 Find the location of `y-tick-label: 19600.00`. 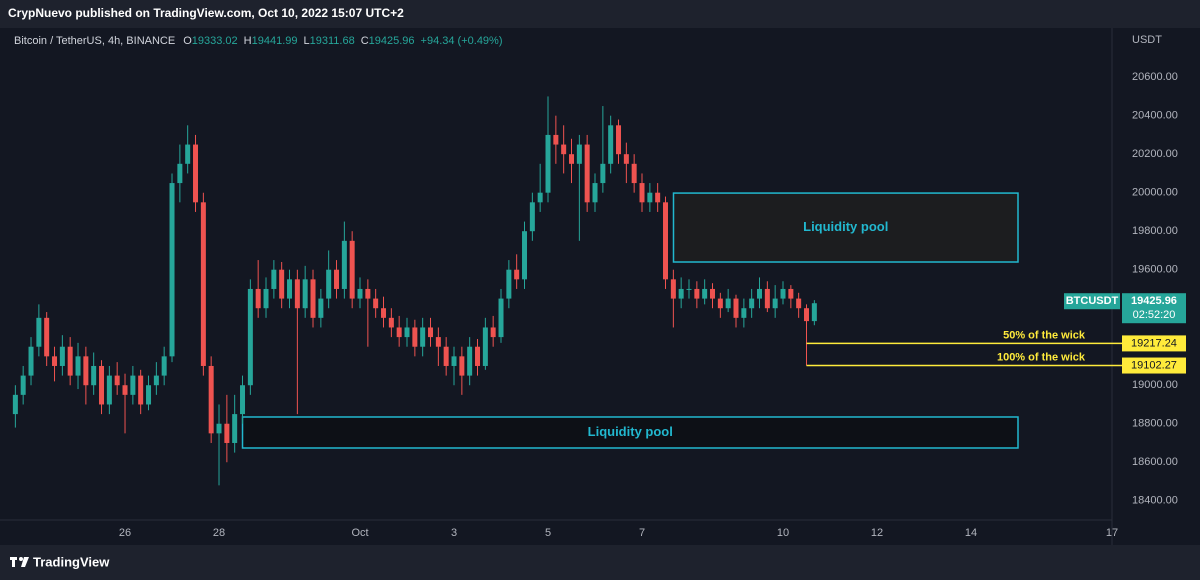

y-tick-label: 19600.00 is located at coordinates (1155, 270).